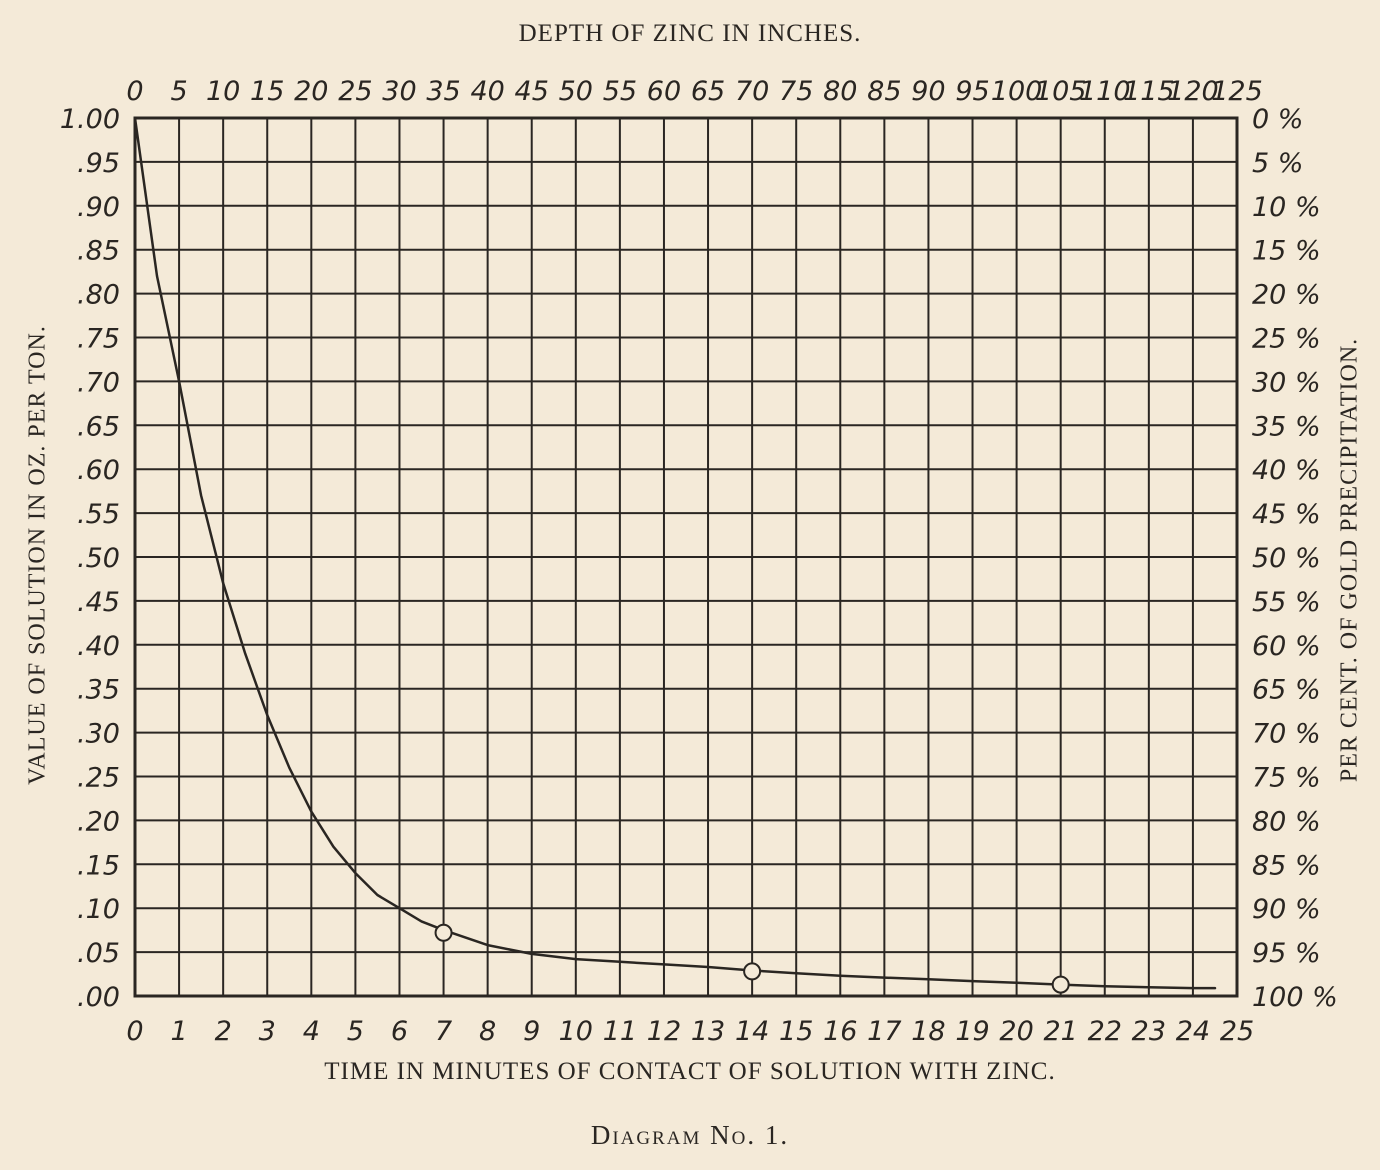 This screenshot has height=1170, width=1380. I want to click on left-tick-label: .55, so click(98, 514).